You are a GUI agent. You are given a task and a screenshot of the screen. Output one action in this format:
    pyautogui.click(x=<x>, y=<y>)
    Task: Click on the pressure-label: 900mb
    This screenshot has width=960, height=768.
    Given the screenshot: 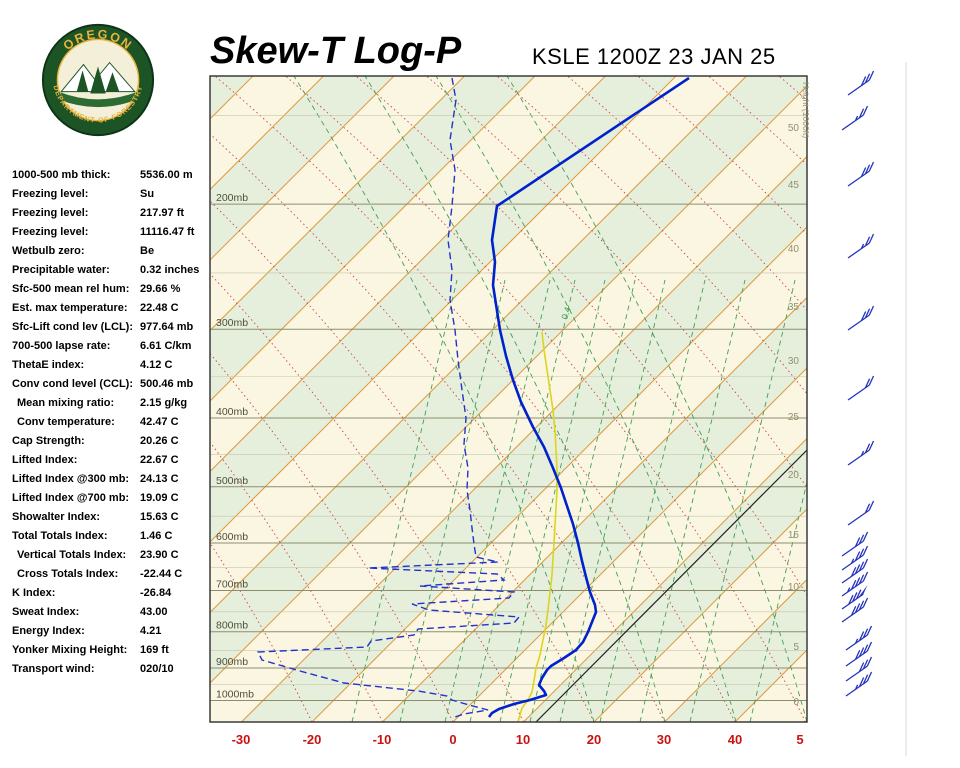 What is the action you would take?
    pyautogui.click(x=232, y=662)
    